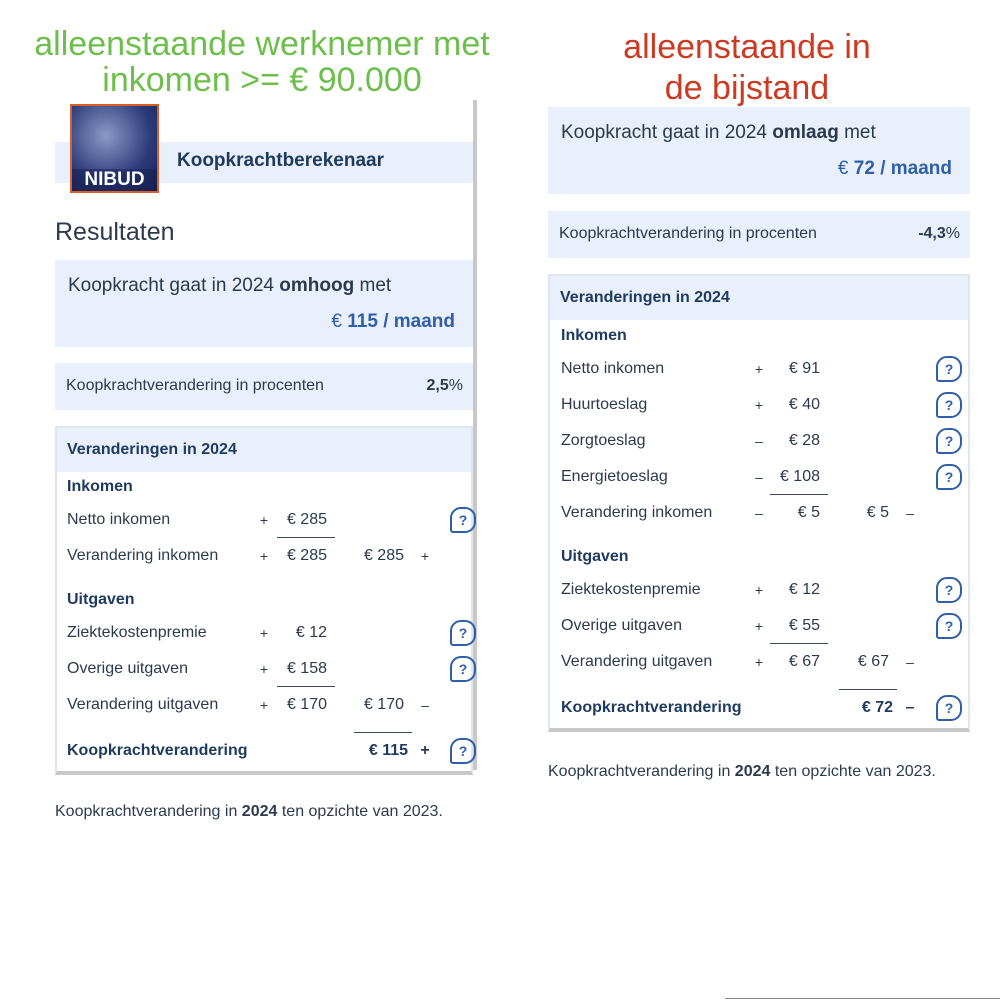 The width and height of the screenshot is (1000, 1000). Describe the element at coordinates (146, 811) in the screenshot. I see `footnote-part: Koopkrachtverandering in` at that location.